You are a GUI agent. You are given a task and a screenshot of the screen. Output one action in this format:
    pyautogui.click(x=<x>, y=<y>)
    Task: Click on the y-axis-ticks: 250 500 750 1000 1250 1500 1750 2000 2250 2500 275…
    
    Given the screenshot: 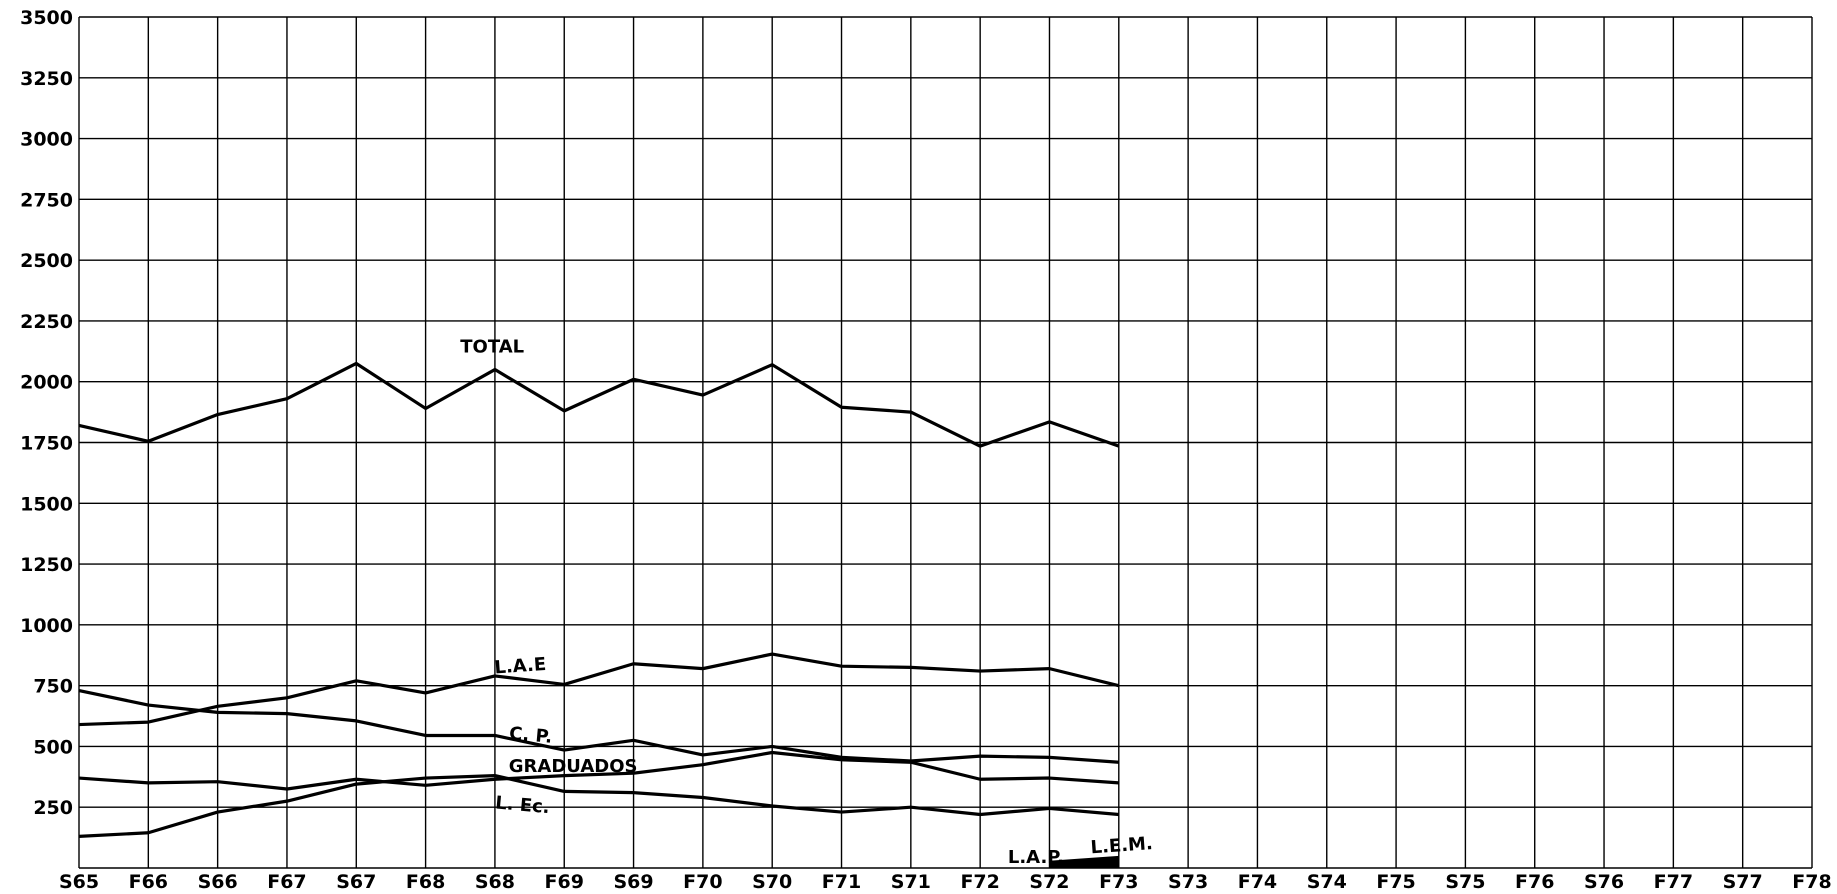 What is the action you would take?
    pyautogui.click(x=46, y=413)
    